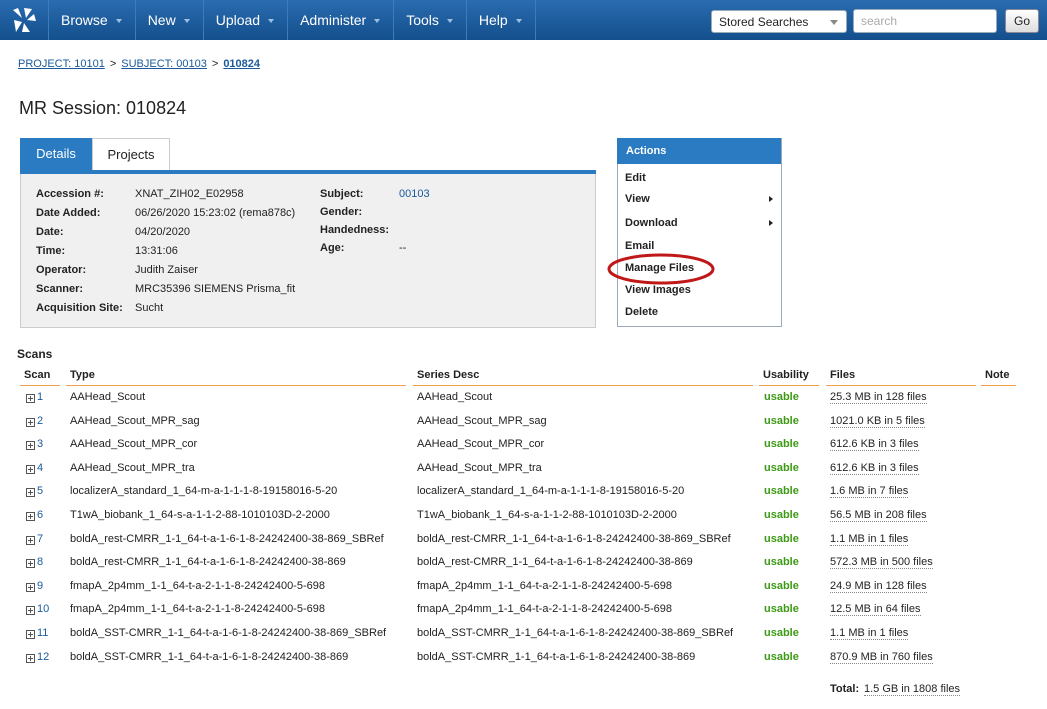  I want to click on nav-menu: BrowseNewUploadAdministerToolsHelp, so click(292, 20).